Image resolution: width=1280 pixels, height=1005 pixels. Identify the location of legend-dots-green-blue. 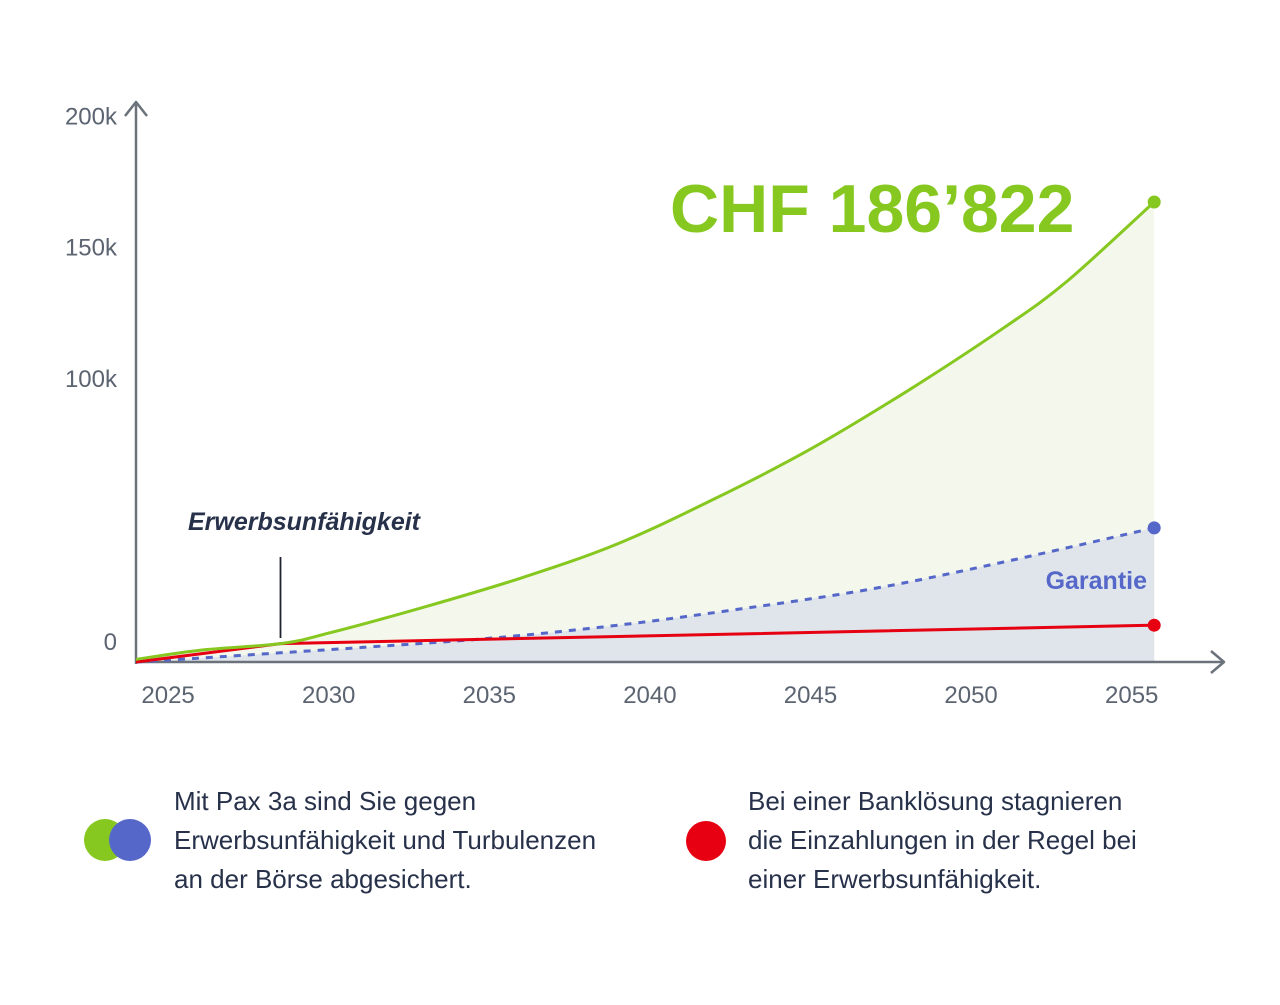
(118, 840).